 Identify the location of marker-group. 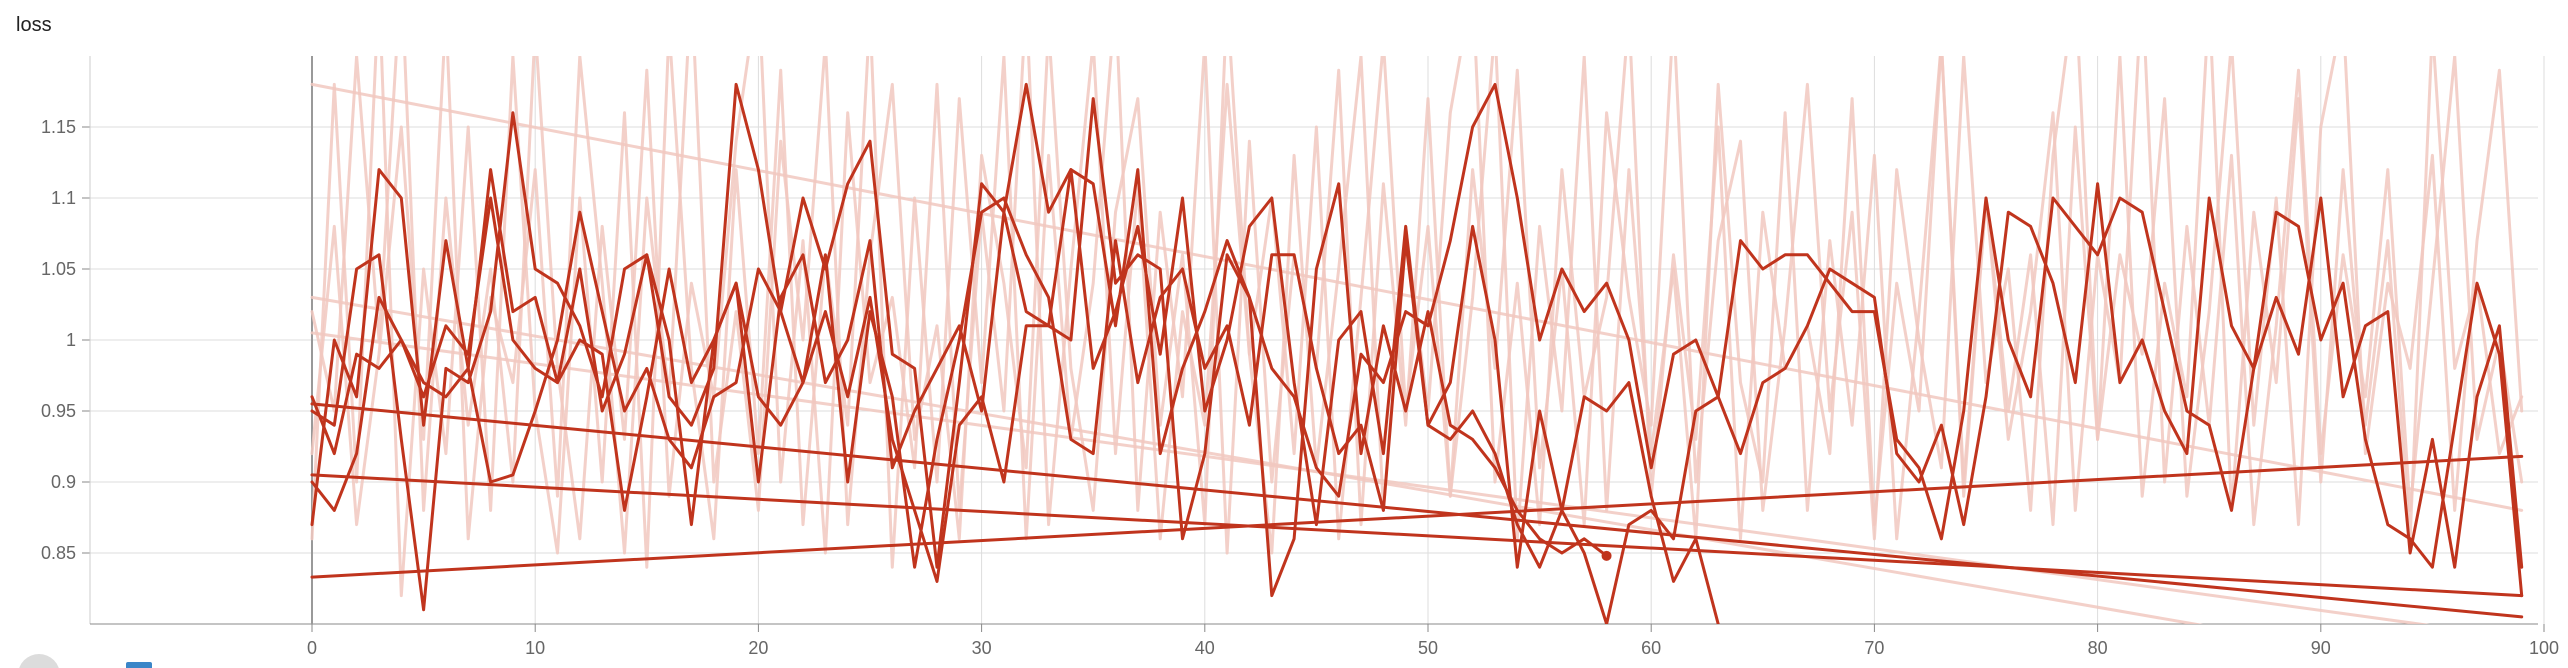
(1606, 555).